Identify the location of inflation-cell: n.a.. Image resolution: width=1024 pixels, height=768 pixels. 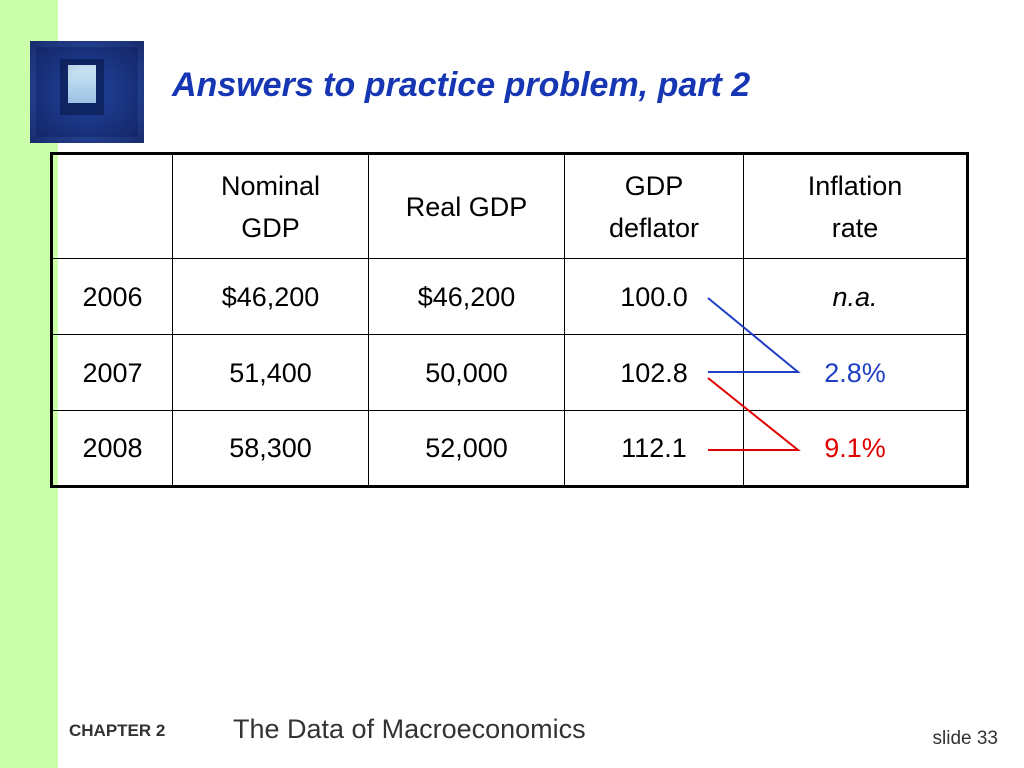
(855, 296).